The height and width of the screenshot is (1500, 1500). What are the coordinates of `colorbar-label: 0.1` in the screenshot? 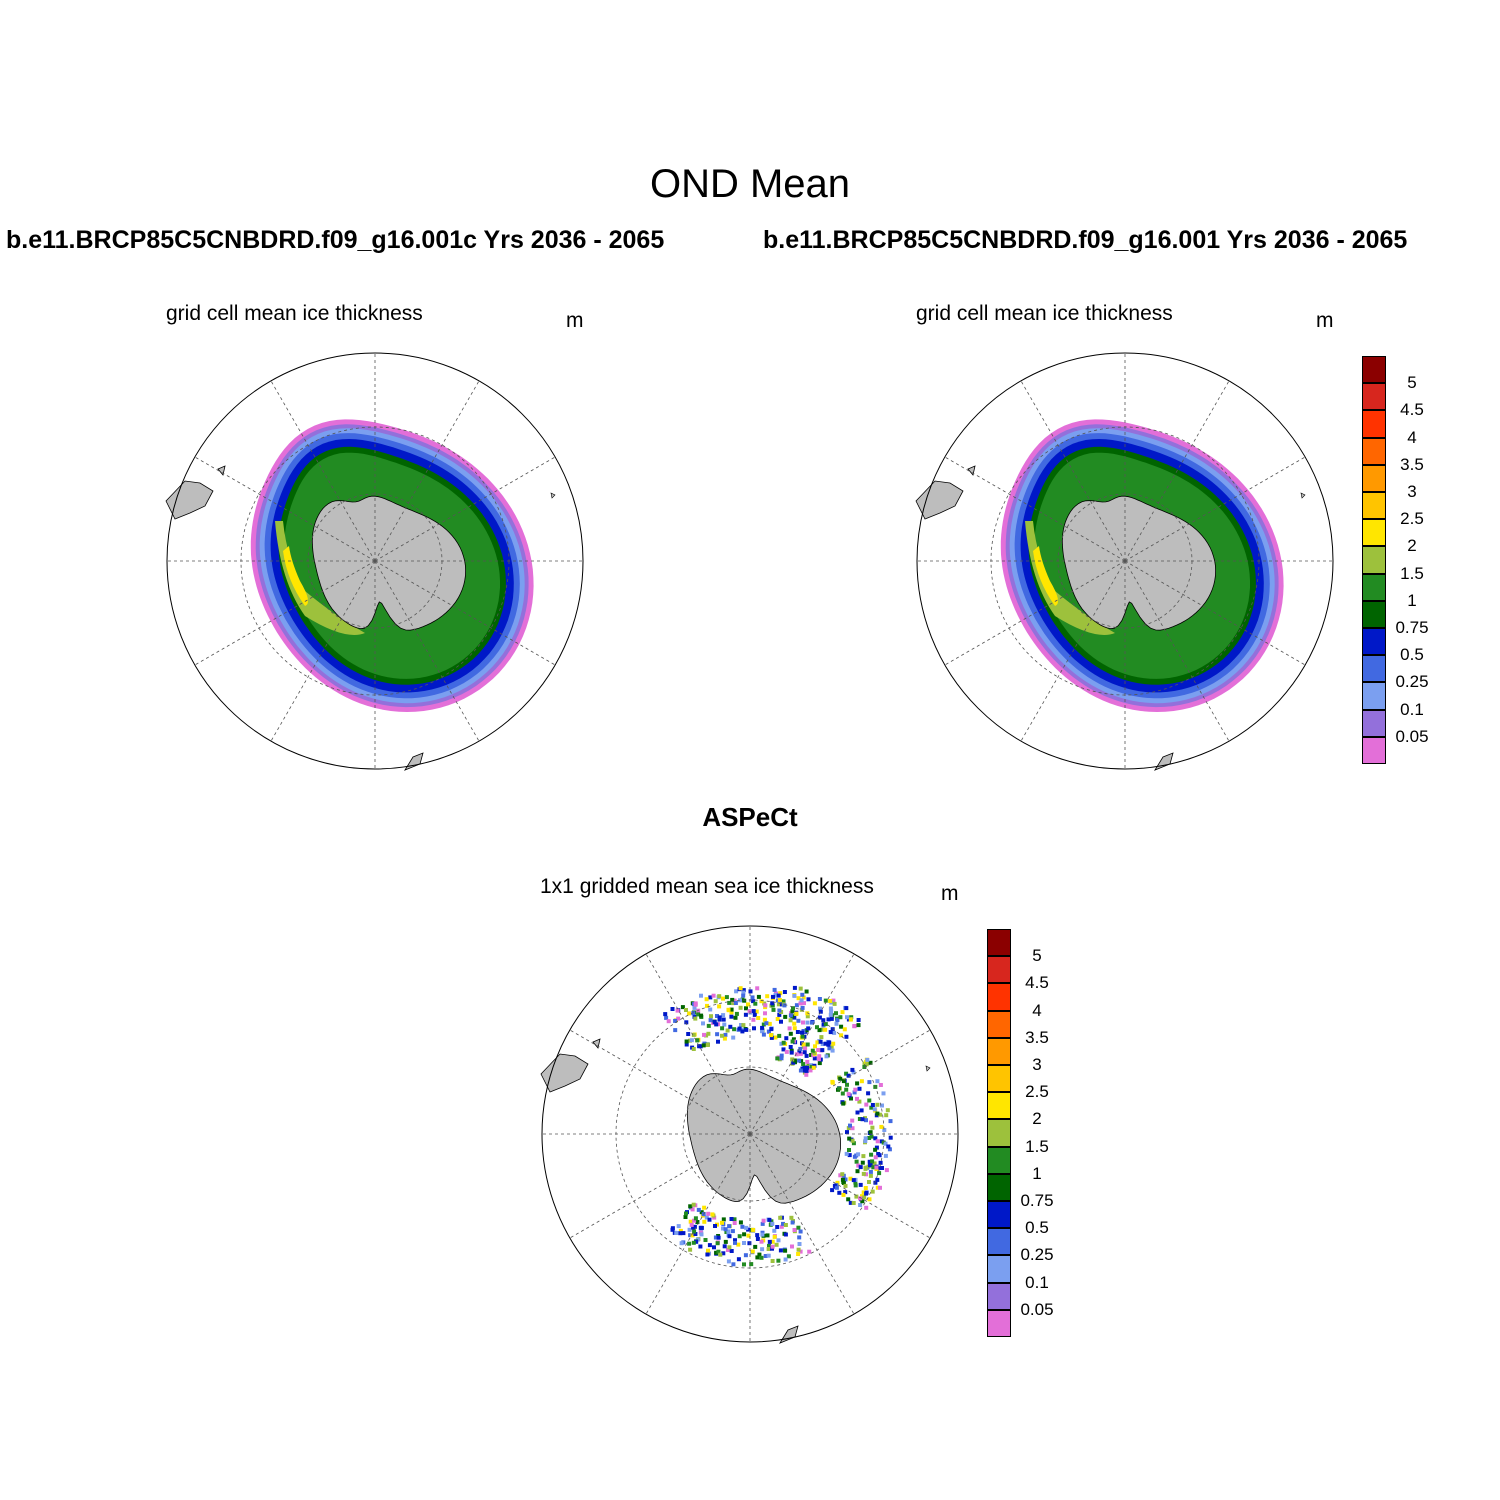 It's located at (1037, 1282).